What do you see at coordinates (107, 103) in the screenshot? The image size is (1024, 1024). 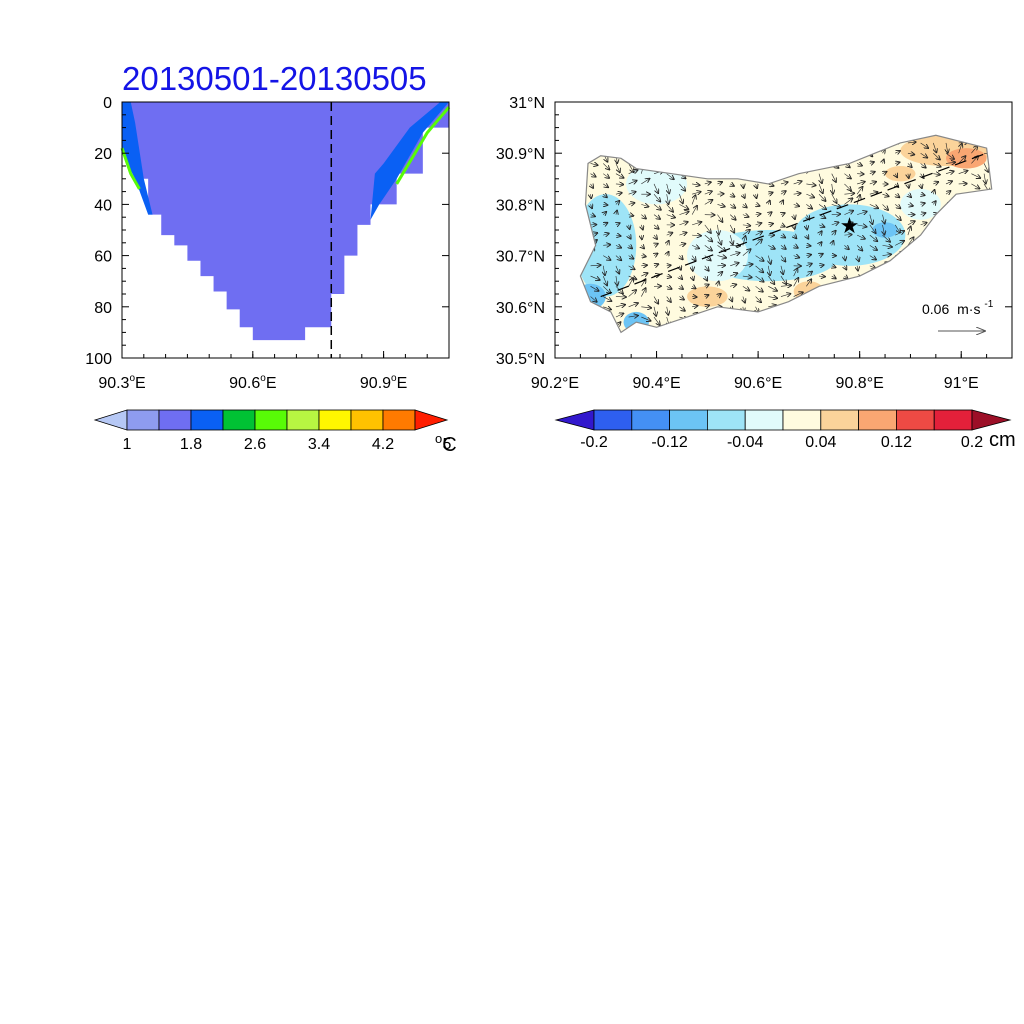 I see `left-y-tick-label: 0` at bounding box center [107, 103].